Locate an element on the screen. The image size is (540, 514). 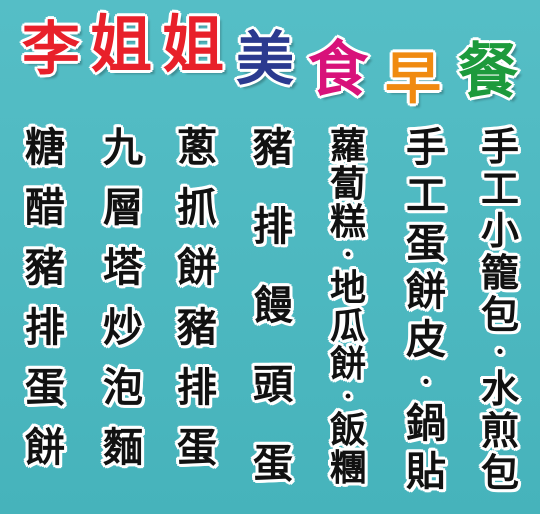
menu-char: 蔥 is located at coordinates (197, 147).